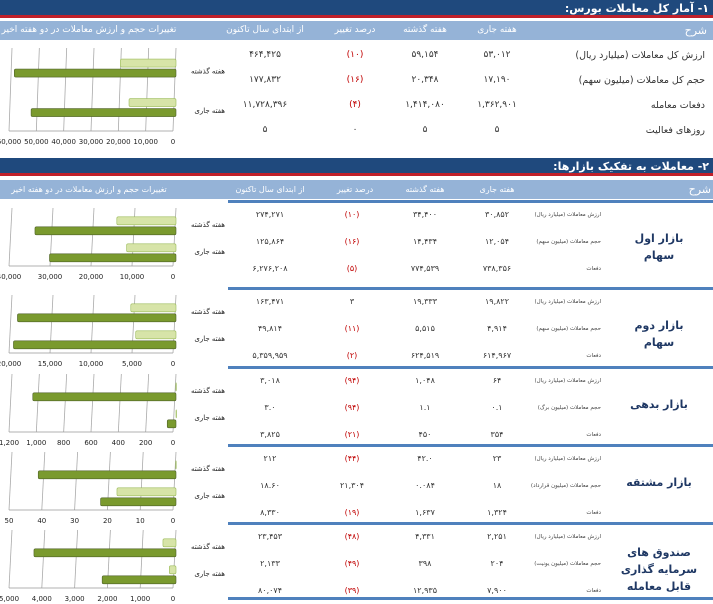 The image size is (713, 604). Describe the element at coordinates (270, 380) in the screenshot. I see `cell-ytd: ۳,۰۱۸` at that location.